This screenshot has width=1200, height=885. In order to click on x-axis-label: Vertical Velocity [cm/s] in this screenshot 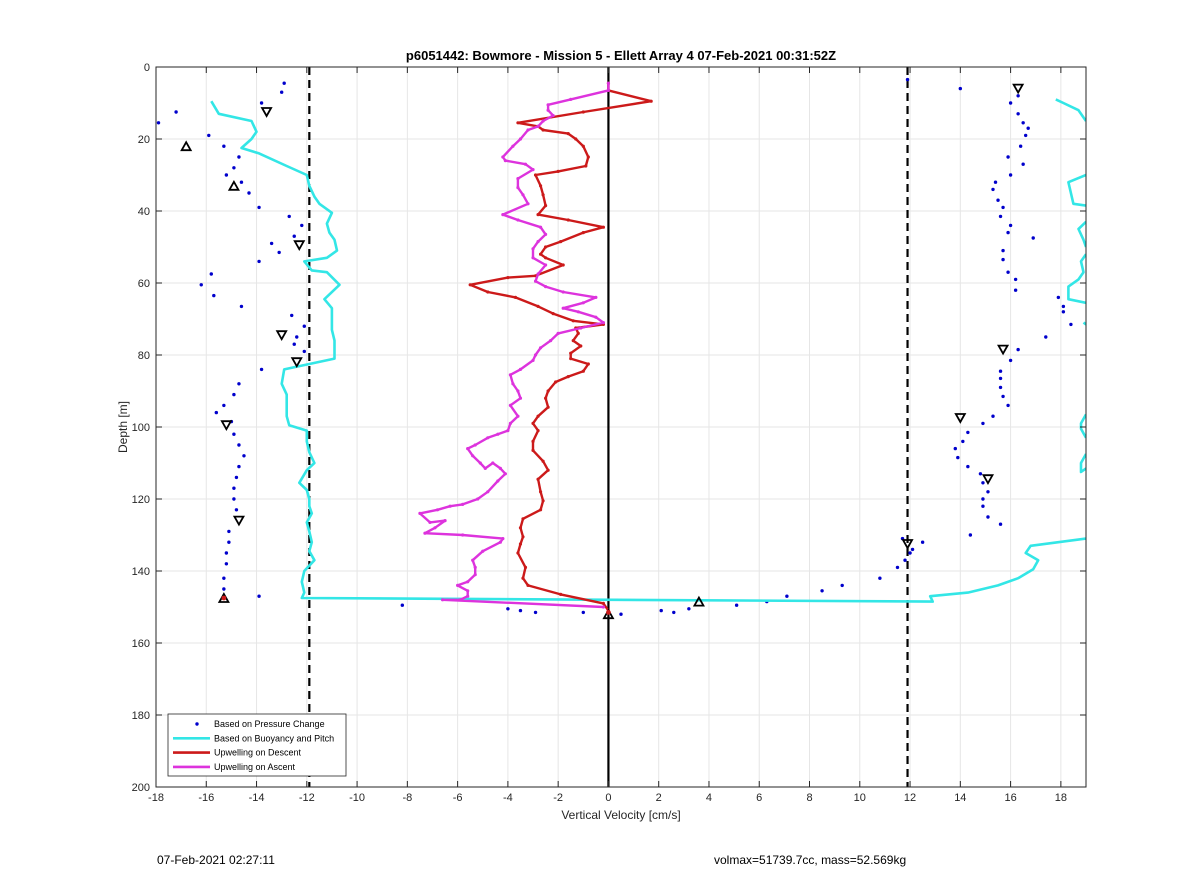, I will do `click(620, 815)`.